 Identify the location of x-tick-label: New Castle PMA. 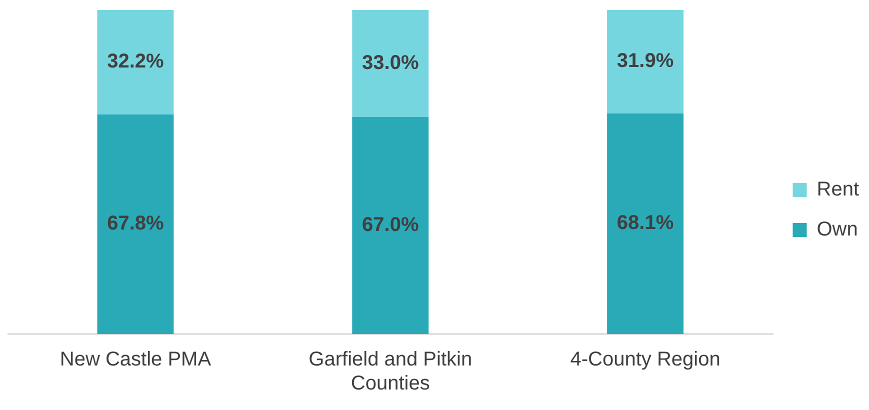
(136, 359).